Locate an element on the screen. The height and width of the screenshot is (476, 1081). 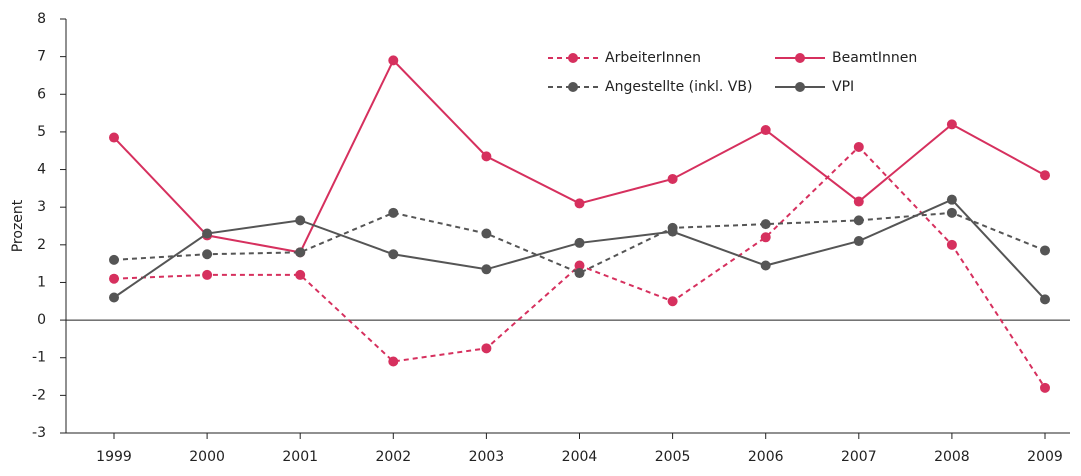
y-axis-label: Prozent is located at coordinates (18, 225).